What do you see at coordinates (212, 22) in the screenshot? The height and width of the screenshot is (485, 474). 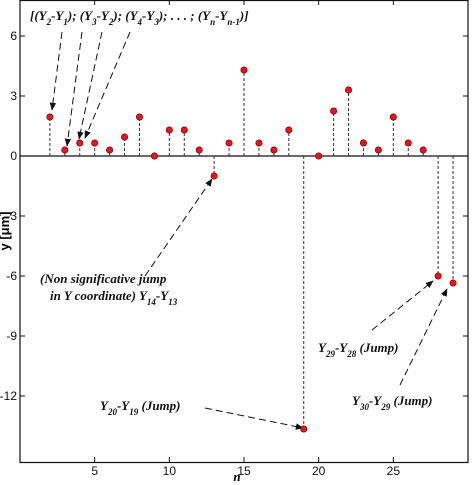 I see `annotation-part: n` at bounding box center [212, 22].